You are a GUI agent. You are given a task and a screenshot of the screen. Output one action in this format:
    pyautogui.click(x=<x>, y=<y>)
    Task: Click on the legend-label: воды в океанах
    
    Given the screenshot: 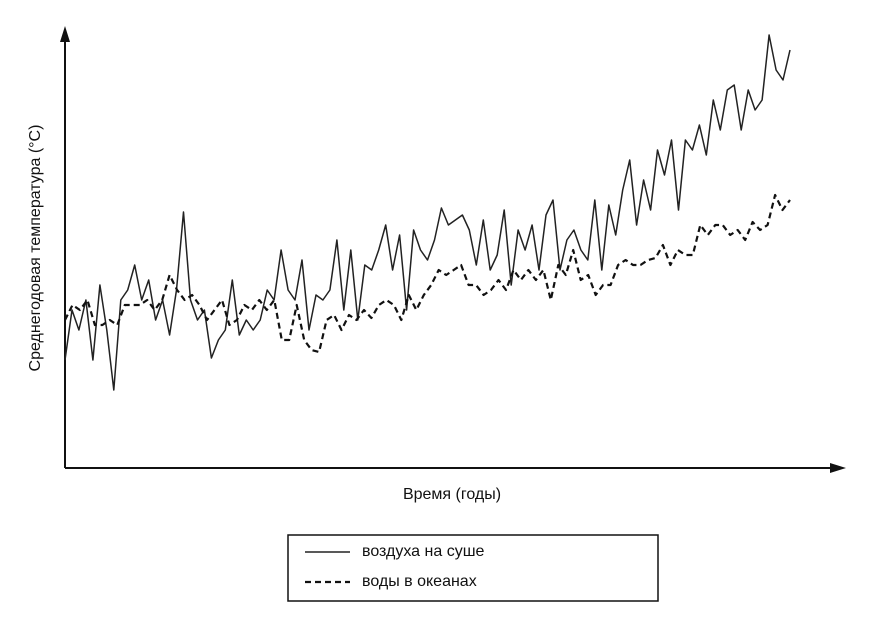 What is the action you would take?
    pyautogui.click(x=419, y=581)
    